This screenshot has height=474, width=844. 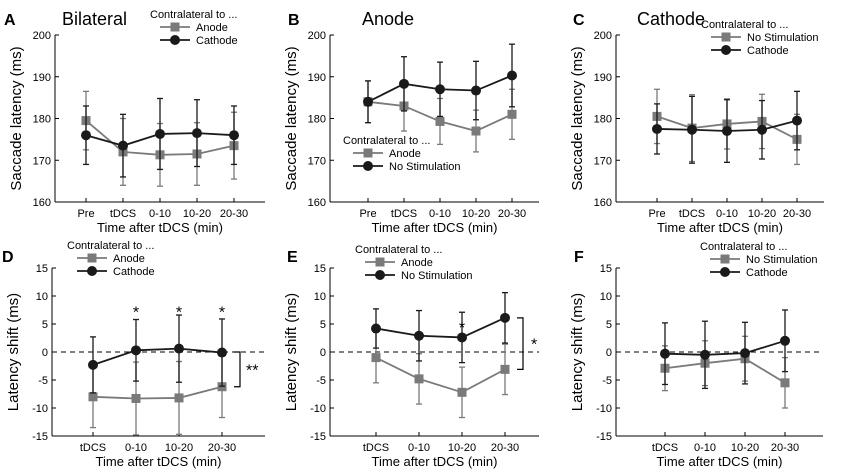 I want to click on panel-letter: E, so click(x=292, y=257).